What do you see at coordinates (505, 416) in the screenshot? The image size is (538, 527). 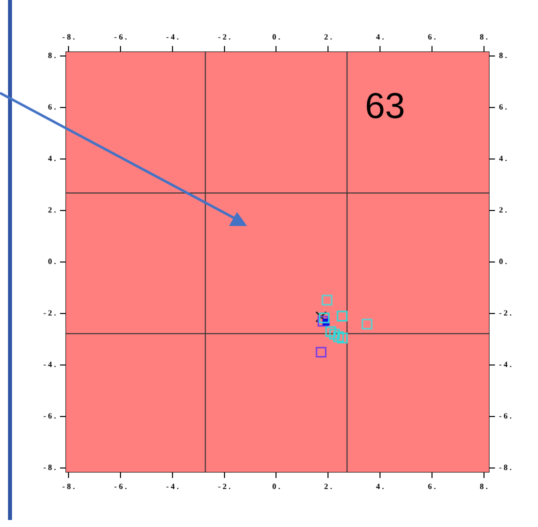 I see `y2-tick-label: - 6 .` at bounding box center [505, 416].